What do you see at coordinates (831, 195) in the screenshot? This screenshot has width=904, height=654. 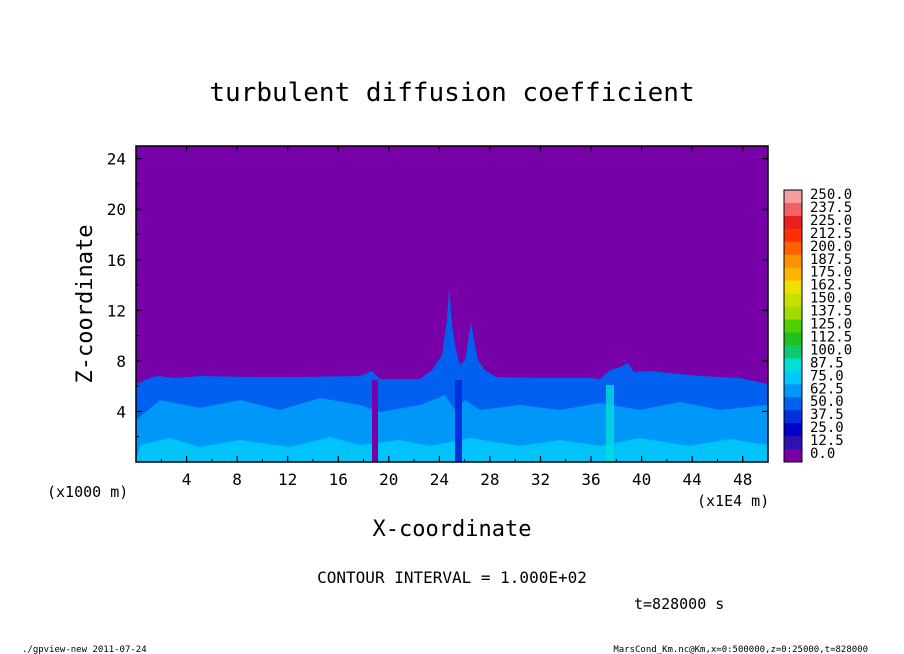 I see `colorbar-label: 250.0` at bounding box center [831, 195].